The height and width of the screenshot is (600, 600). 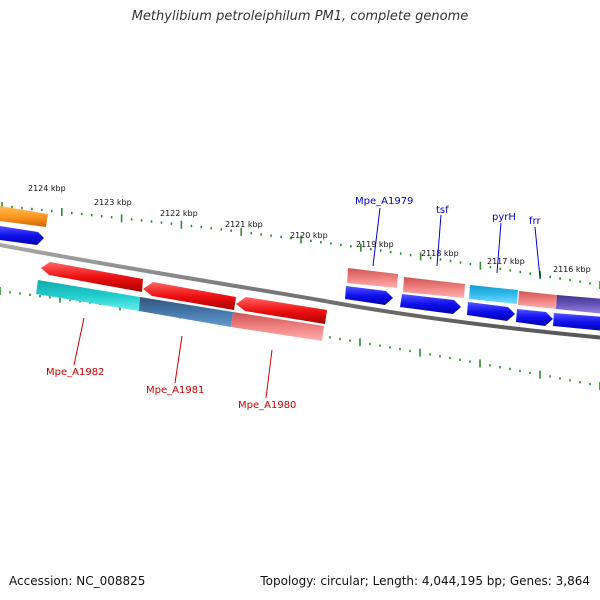 What do you see at coordinates (442, 210) in the screenshot?
I see `gene-label-forward: tsf` at bounding box center [442, 210].